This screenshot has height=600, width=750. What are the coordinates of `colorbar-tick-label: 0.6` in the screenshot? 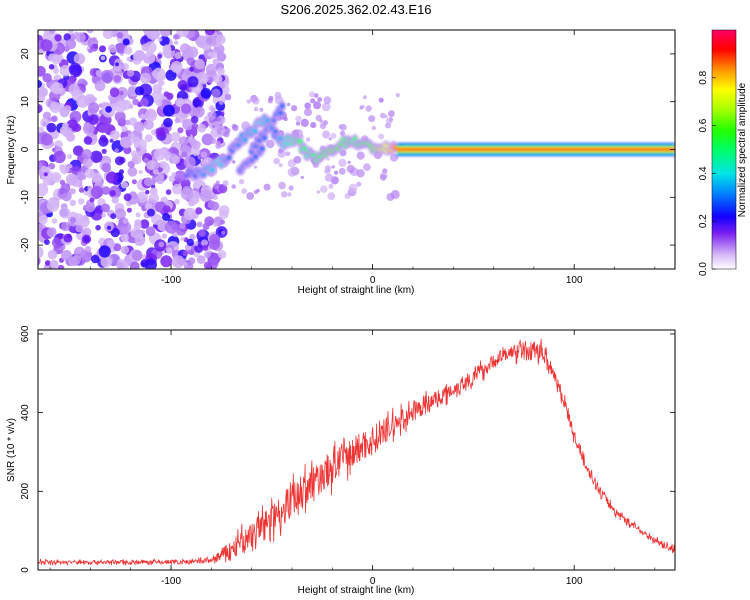 It's located at (703, 125).